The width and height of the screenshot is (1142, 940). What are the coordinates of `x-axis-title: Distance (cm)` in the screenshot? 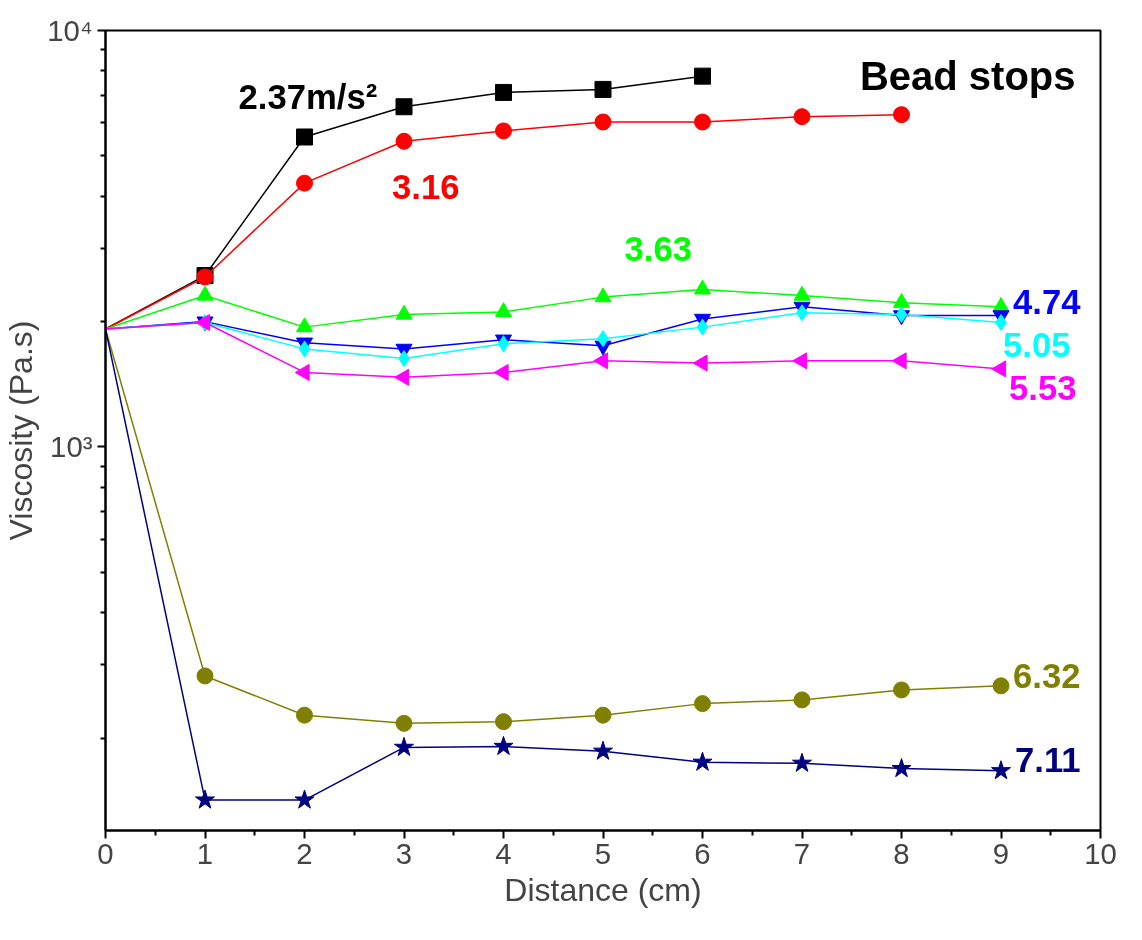 It's located at (603, 889).